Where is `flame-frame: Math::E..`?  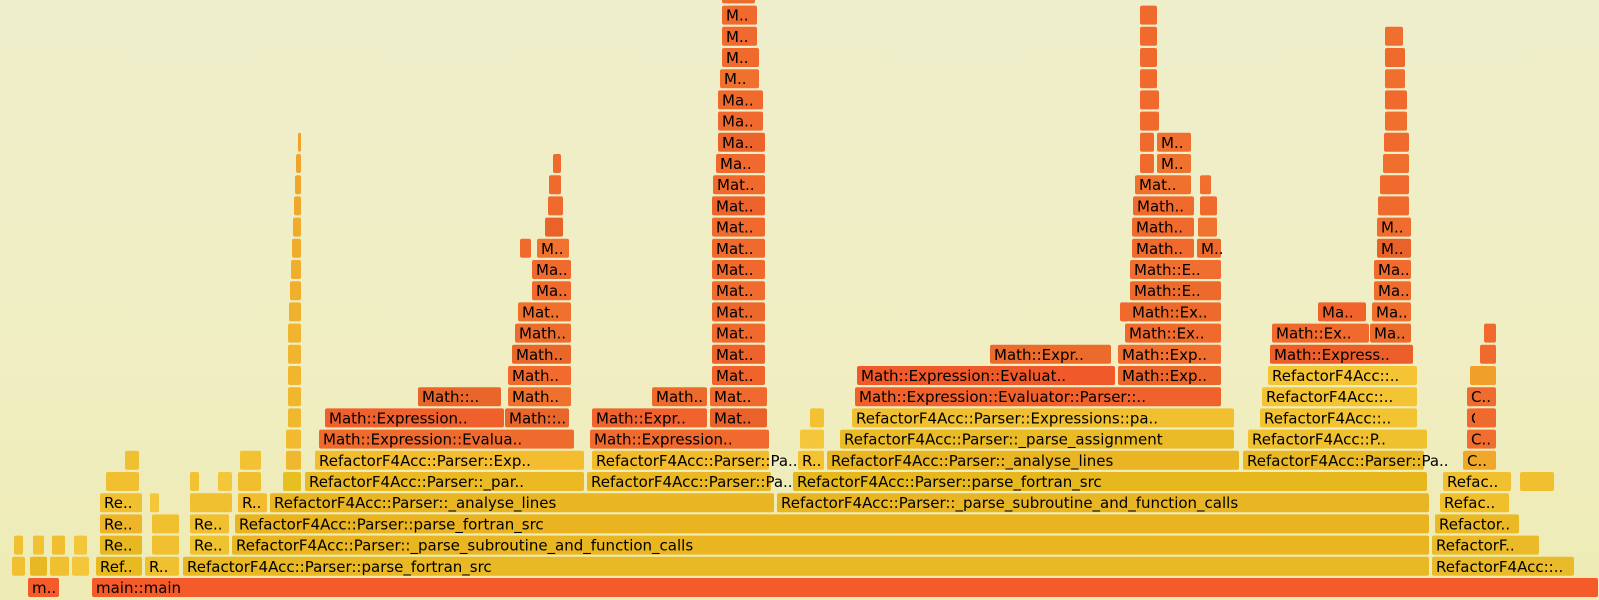
flame-frame: Math::E.. is located at coordinates (1175, 291).